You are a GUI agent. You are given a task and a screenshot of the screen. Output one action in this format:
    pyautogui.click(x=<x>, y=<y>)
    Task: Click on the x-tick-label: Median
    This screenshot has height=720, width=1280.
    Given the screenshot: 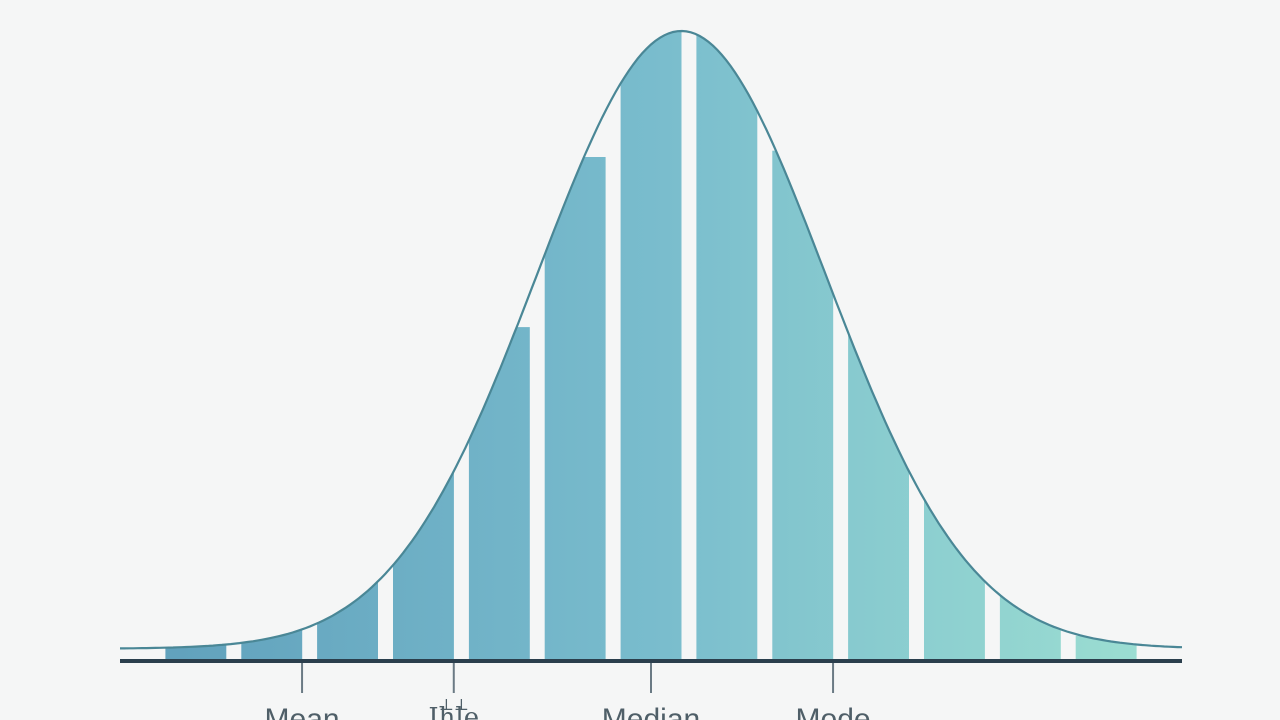 What is the action you would take?
    pyautogui.click(x=651, y=711)
    